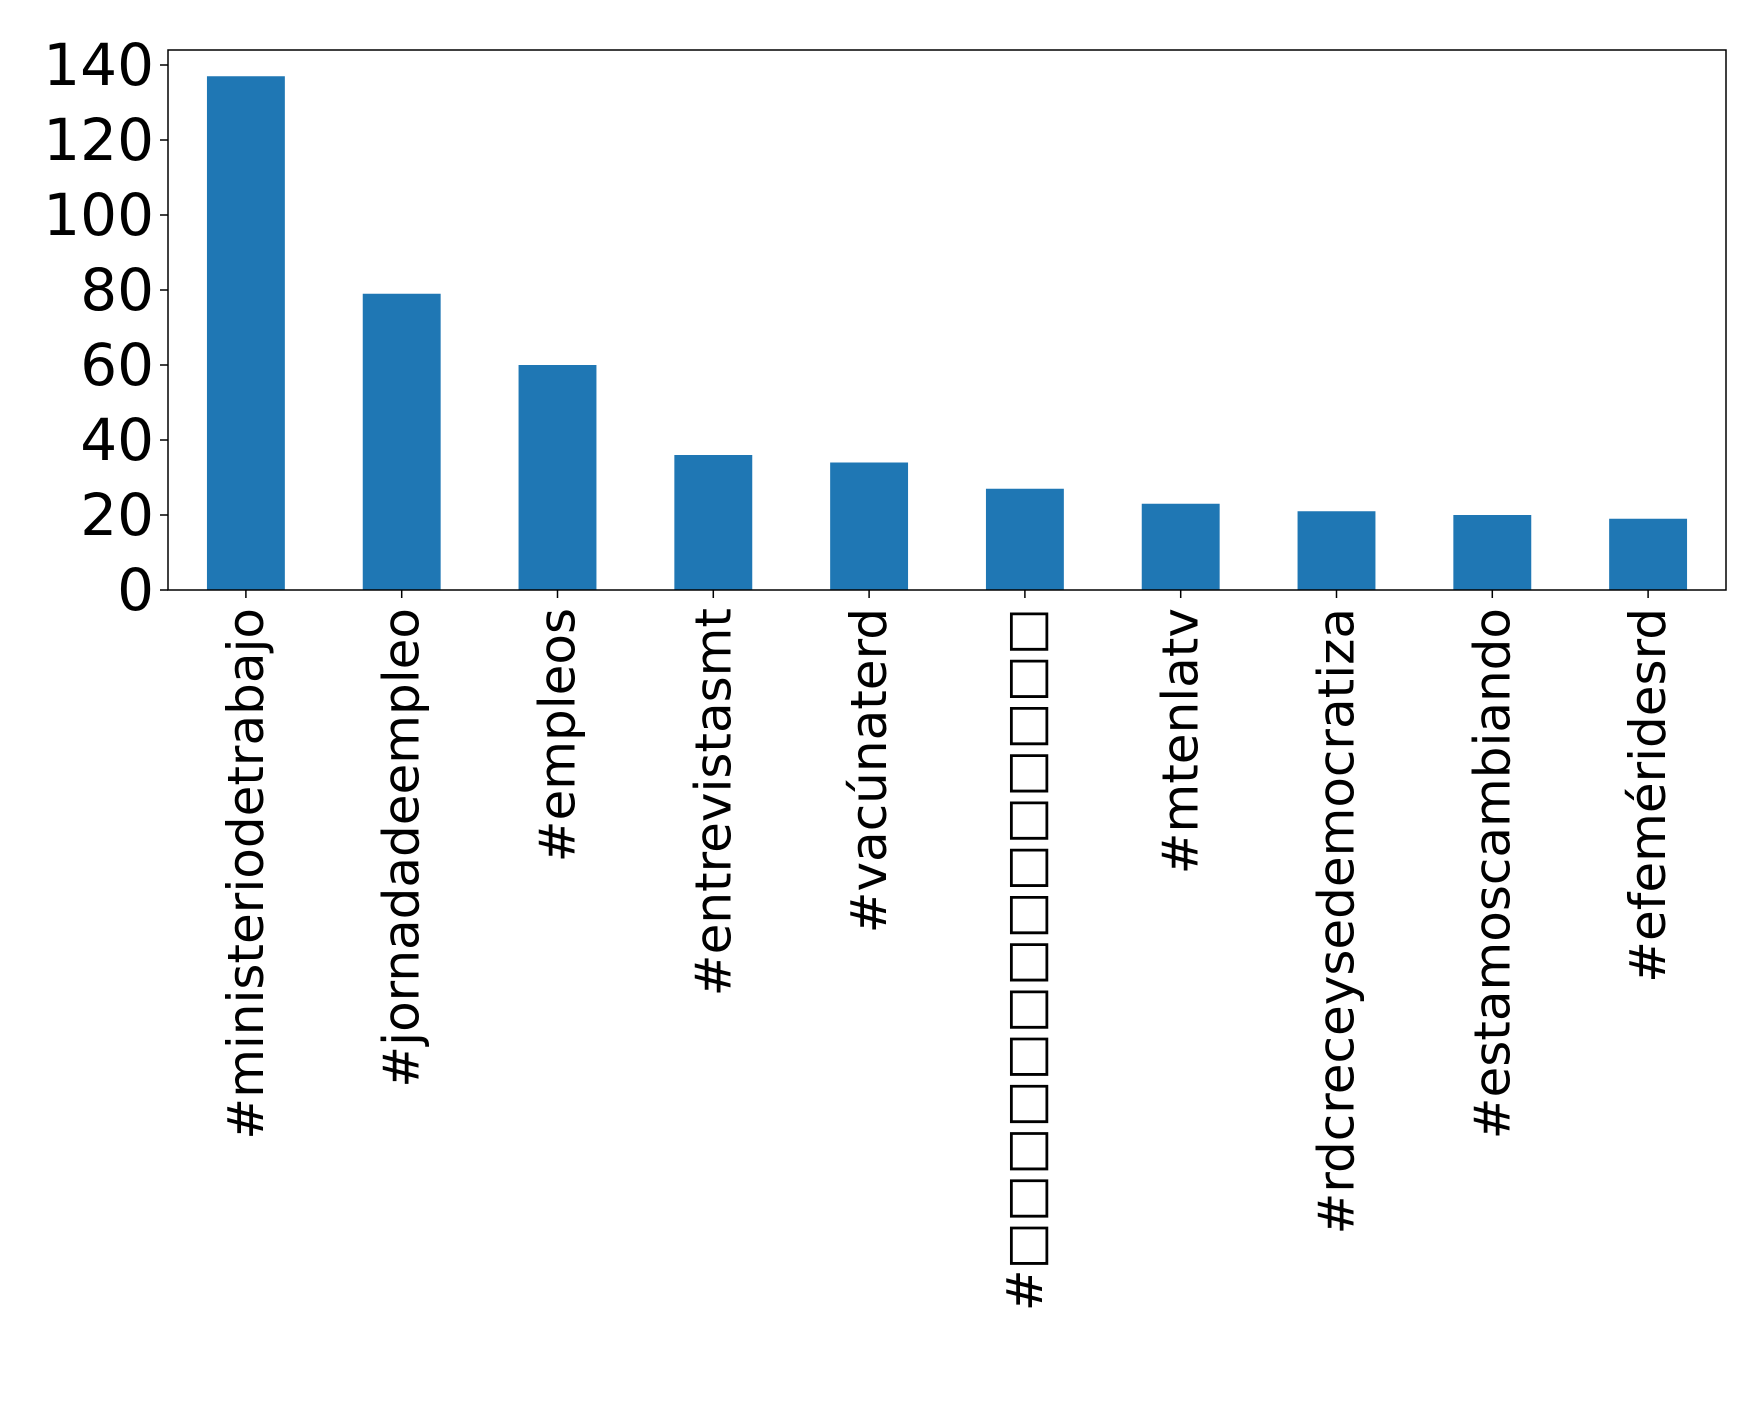 The height and width of the screenshot is (1421, 1758). I want to click on x-tick-label: #ministeriodetrabajo, so click(246, 874).